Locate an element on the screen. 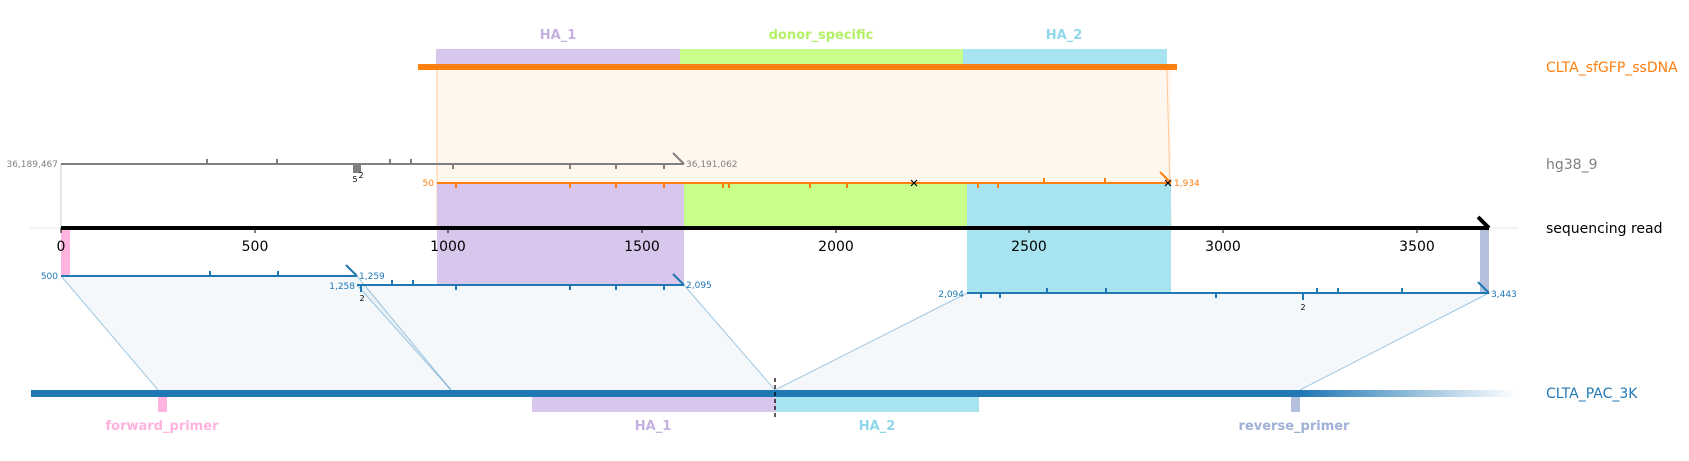  amplicon-bar-fade is located at coordinates (1408, 393).